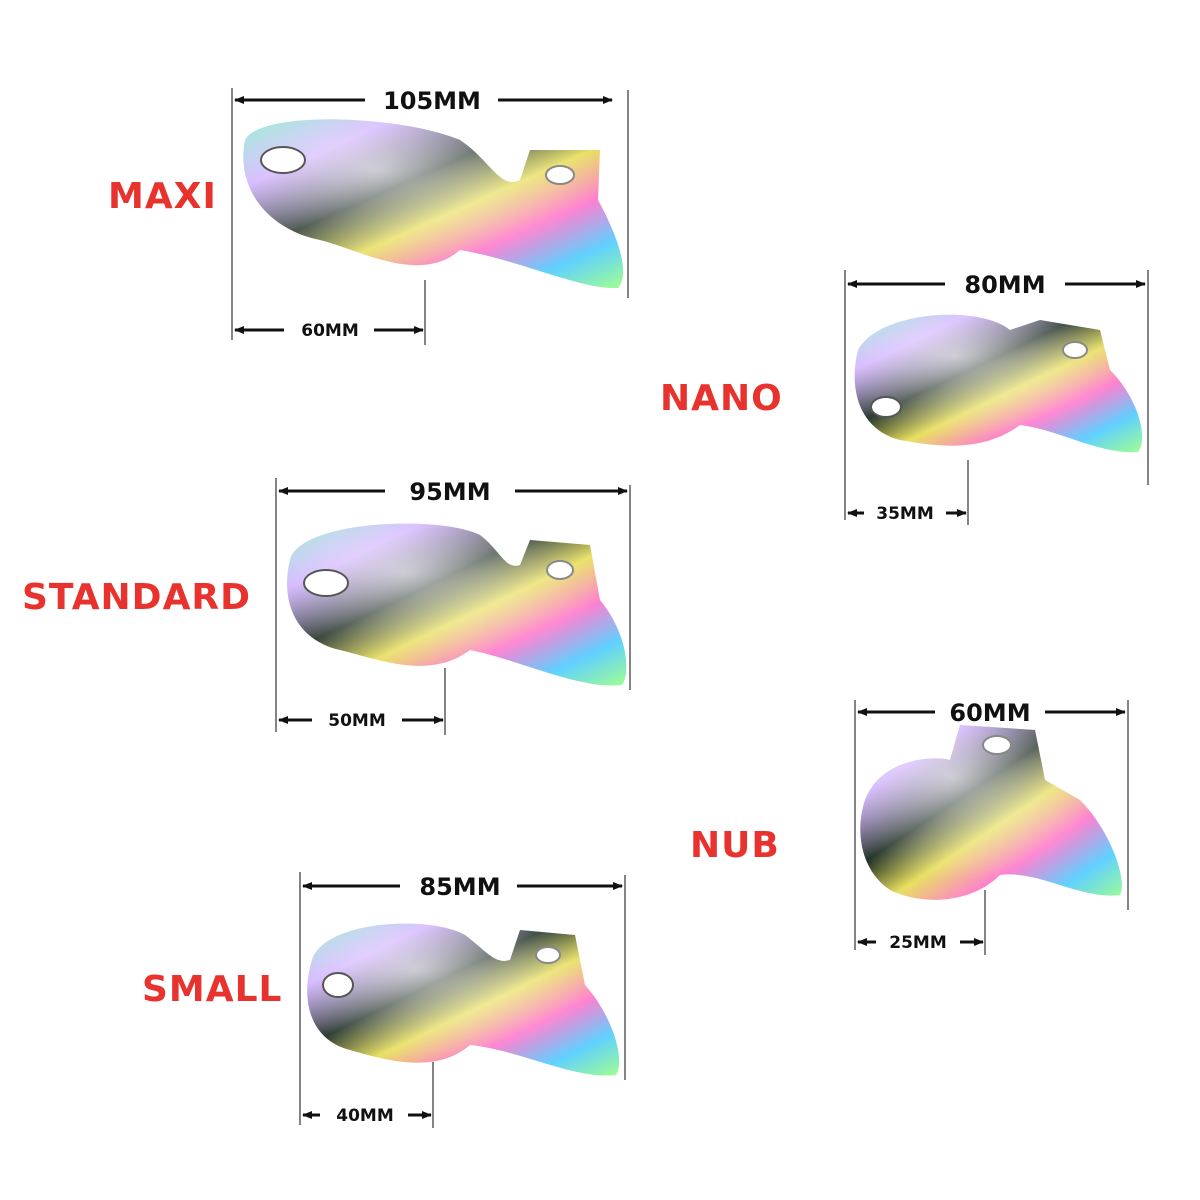  What do you see at coordinates (989, 713) in the screenshot?
I see `length-dimension: 60MM` at bounding box center [989, 713].